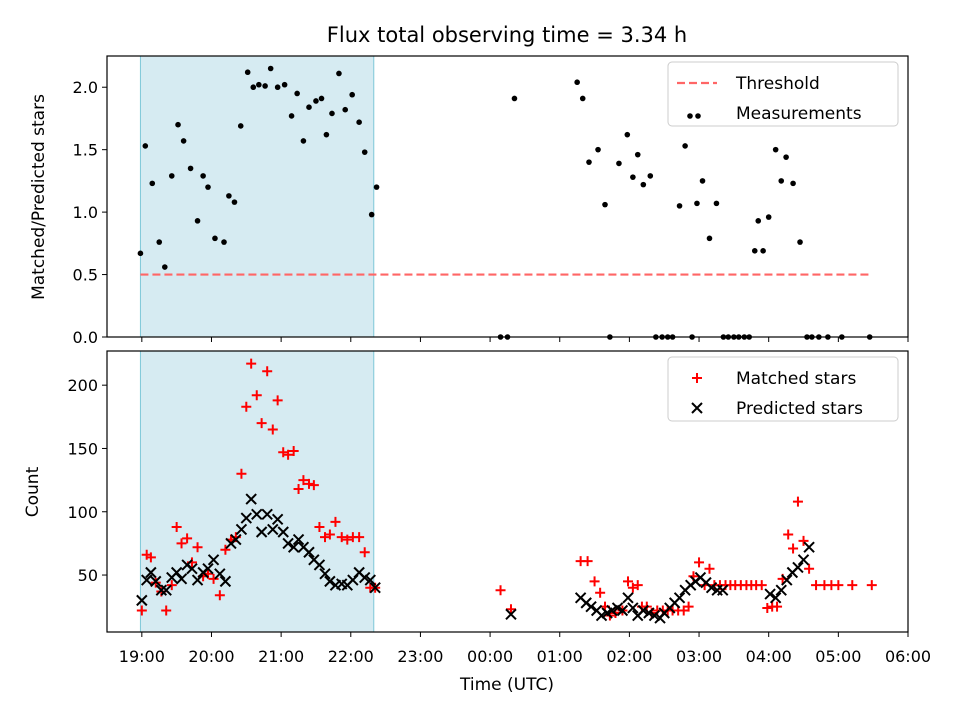  What do you see at coordinates (560, 656) in the screenshot?
I see `x-tick-label: 01:00` at bounding box center [560, 656].